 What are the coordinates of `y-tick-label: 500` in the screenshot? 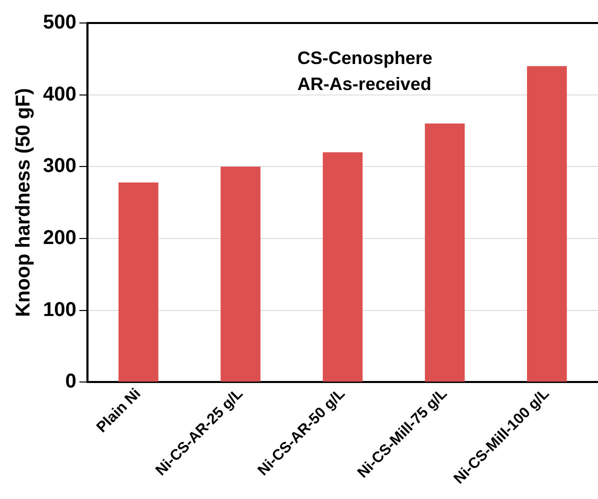 It's located at (59, 23).